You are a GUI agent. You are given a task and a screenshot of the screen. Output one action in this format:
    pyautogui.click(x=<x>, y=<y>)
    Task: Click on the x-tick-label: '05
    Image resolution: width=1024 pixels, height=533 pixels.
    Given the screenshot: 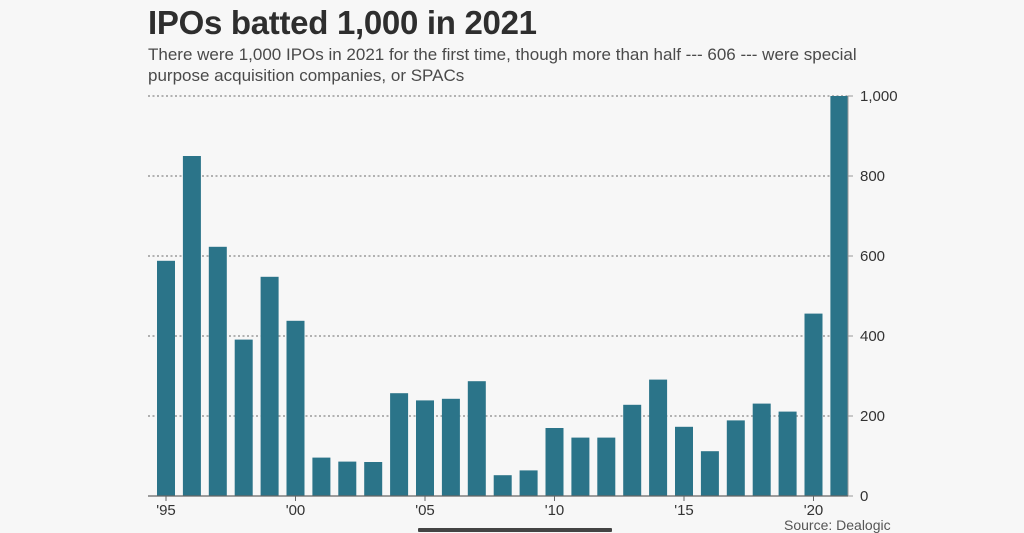 What is the action you would take?
    pyautogui.click(x=425, y=510)
    